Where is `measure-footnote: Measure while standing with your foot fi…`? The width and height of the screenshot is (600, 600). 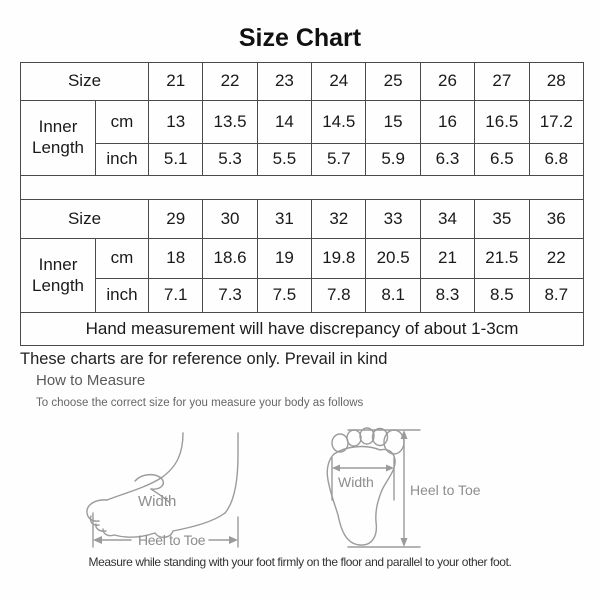
measure-footnote: Measure while standing with your foot fi… is located at coordinates (300, 562).